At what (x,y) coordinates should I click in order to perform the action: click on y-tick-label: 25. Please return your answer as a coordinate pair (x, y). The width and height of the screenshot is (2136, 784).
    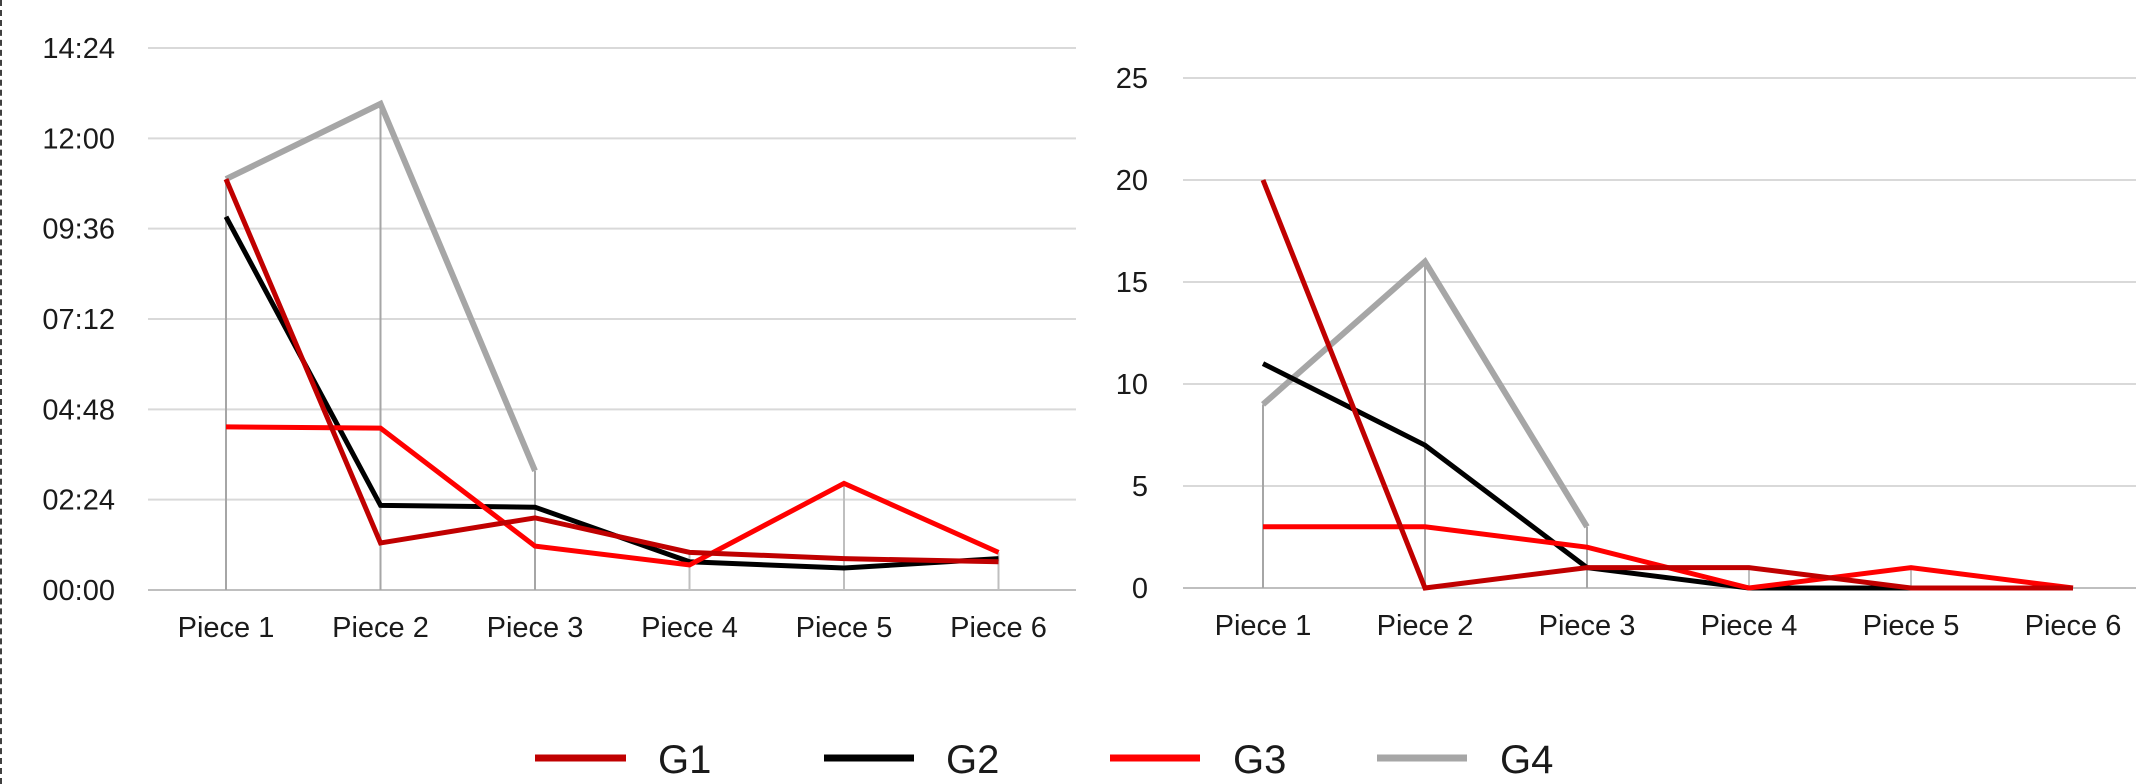
    Looking at the image, I should click on (1132, 79).